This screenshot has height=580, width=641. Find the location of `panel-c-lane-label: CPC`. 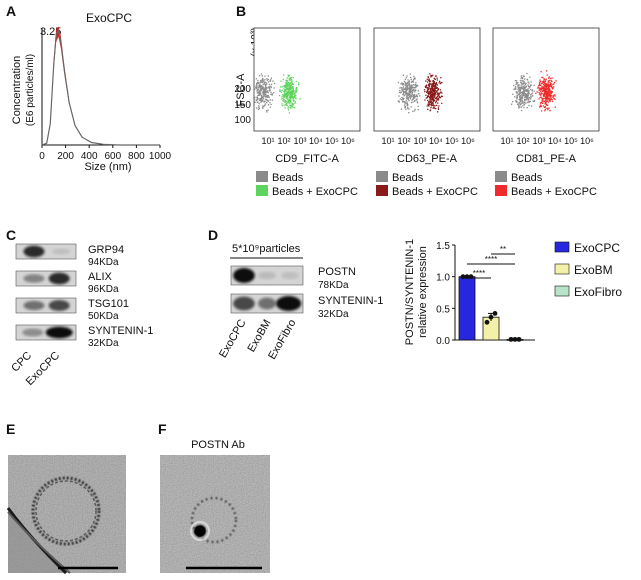

panel-c-lane-label: CPC is located at coordinates (21, 362).